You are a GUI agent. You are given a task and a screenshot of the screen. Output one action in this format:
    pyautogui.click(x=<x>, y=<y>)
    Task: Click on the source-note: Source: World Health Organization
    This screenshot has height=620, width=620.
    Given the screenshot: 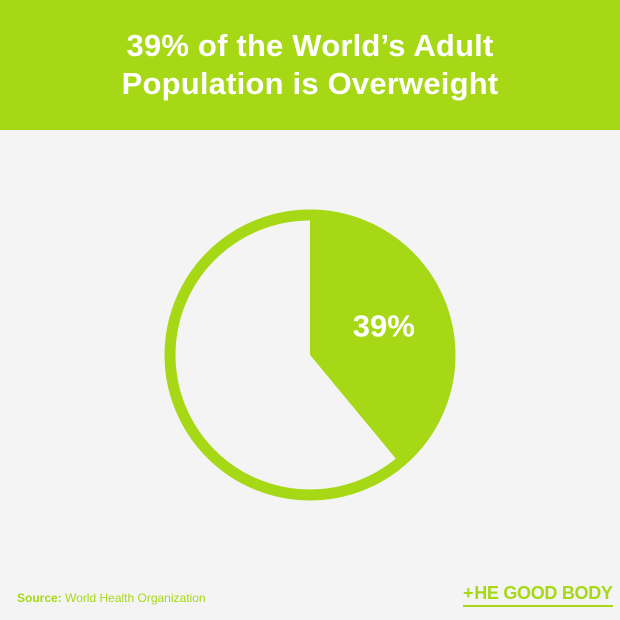 What is the action you would take?
    pyautogui.click(x=111, y=598)
    